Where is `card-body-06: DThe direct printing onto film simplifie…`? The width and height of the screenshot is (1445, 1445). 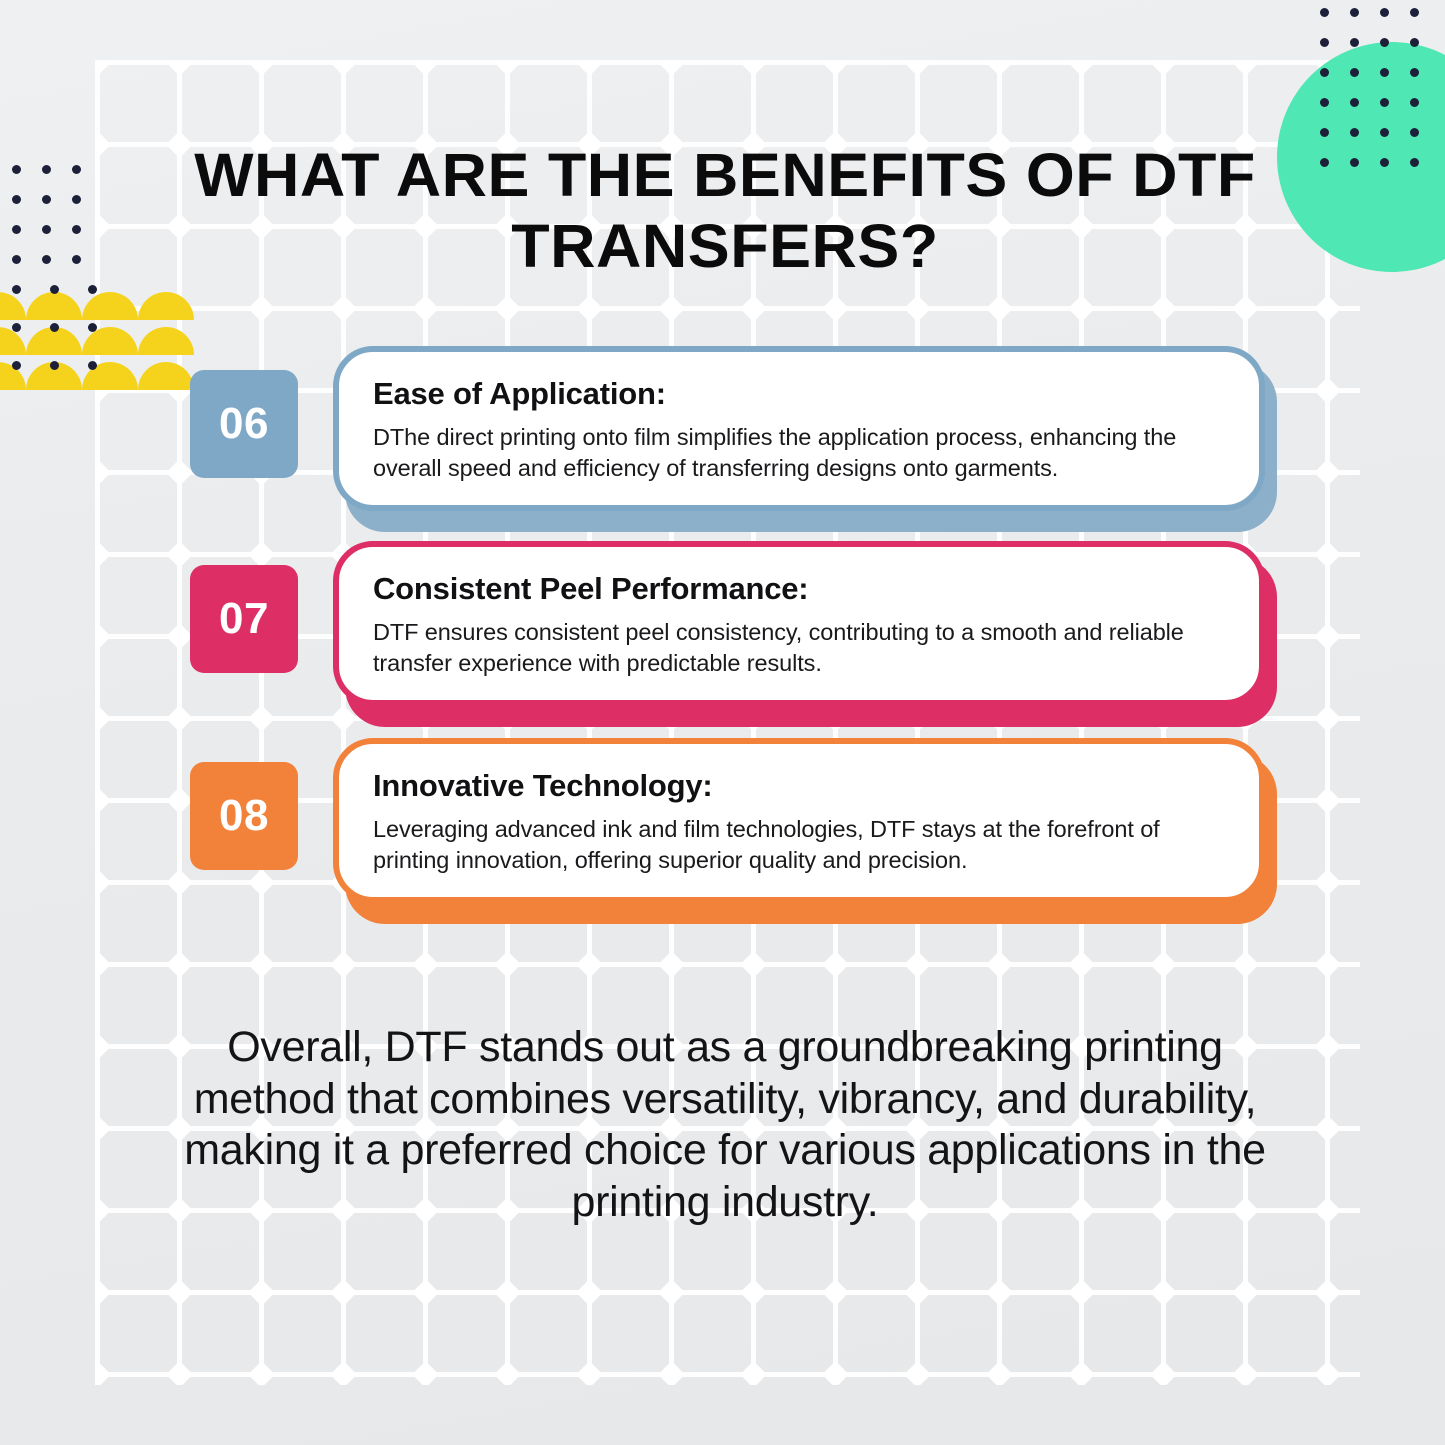 card-body-06: DThe direct printing onto film simplifie… is located at coordinates (775, 452).